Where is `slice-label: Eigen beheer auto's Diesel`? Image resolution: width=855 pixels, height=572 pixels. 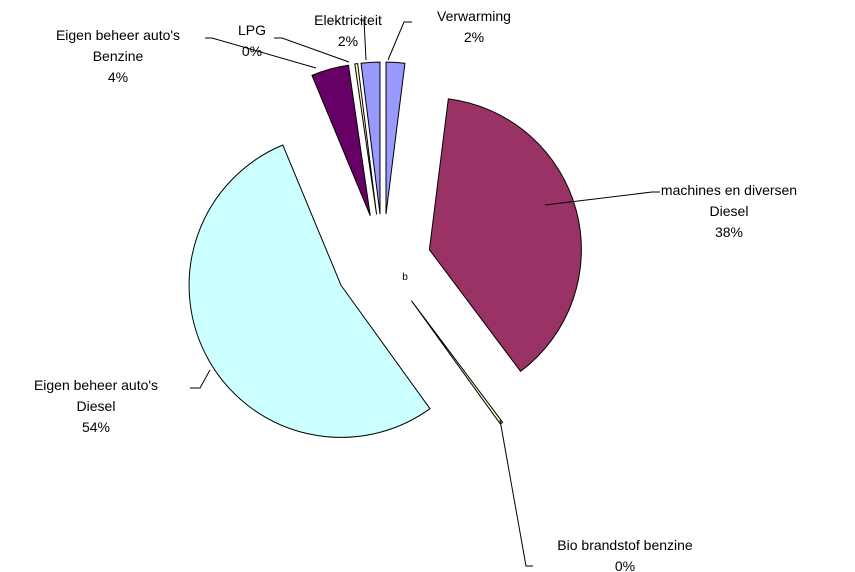 slice-label: Eigen beheer auto's Diesel is located at coordinates (96, 395).